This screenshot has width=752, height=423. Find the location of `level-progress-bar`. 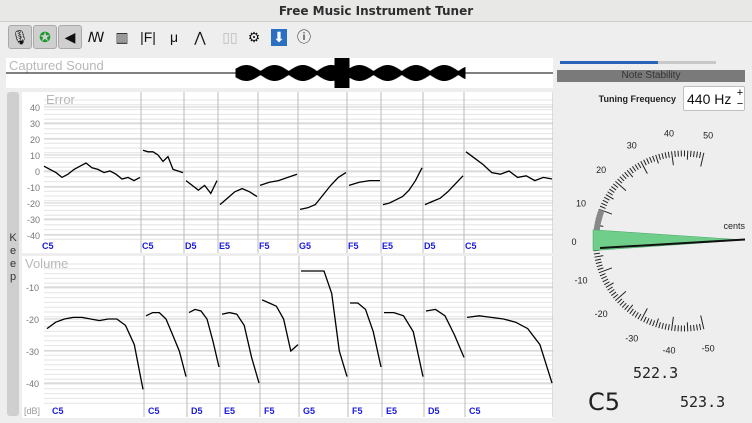

level-progress-bar is located at coordinates (638, 62).